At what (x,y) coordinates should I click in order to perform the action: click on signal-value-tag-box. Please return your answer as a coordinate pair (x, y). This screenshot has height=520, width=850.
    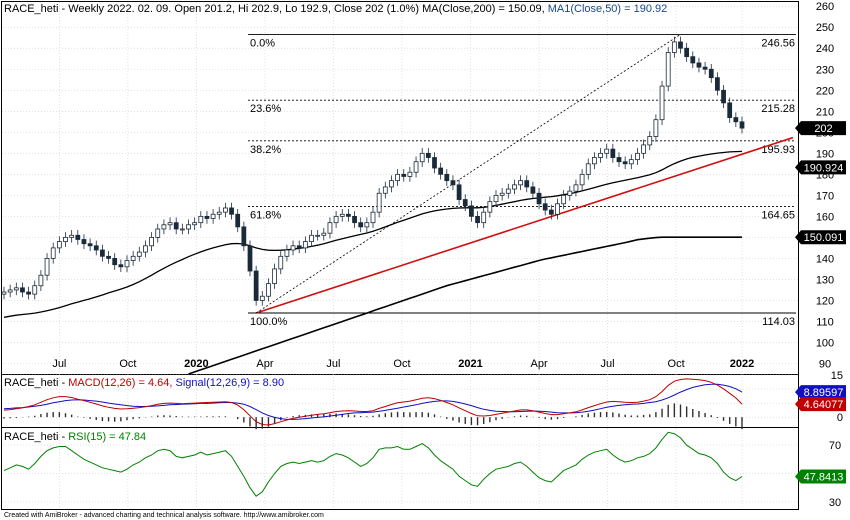
    Looking at the image, I should click on (820, 392).